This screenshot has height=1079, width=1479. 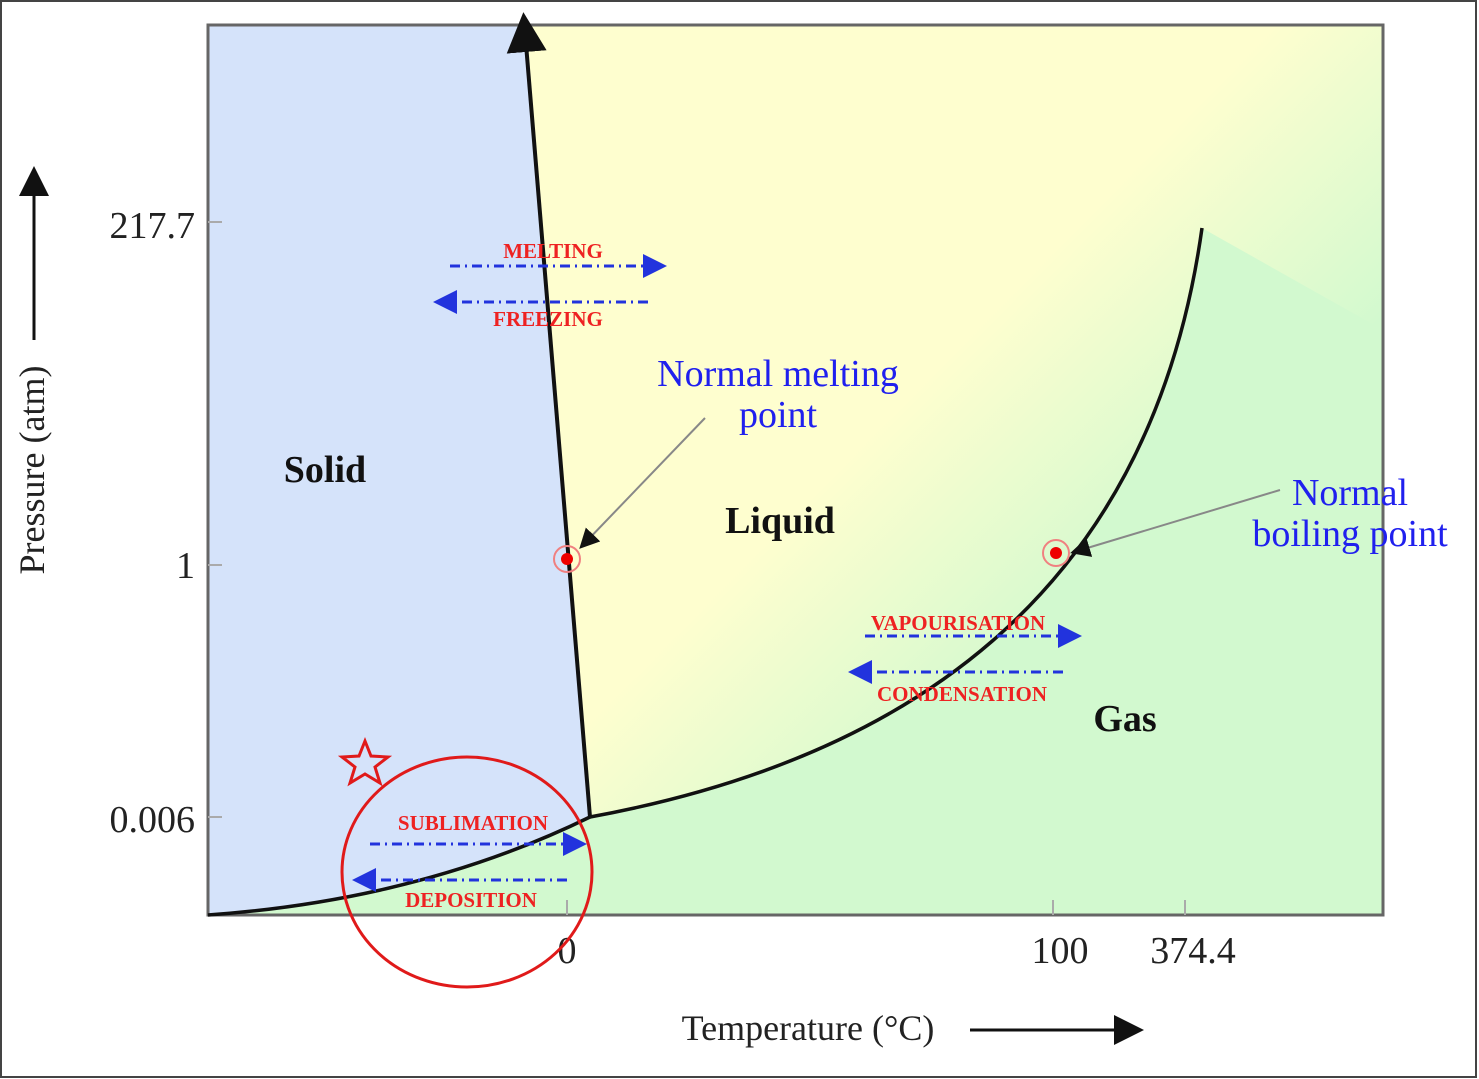 I want to click on condensation-label: CONDENSATION, so click(x=962, y=694).